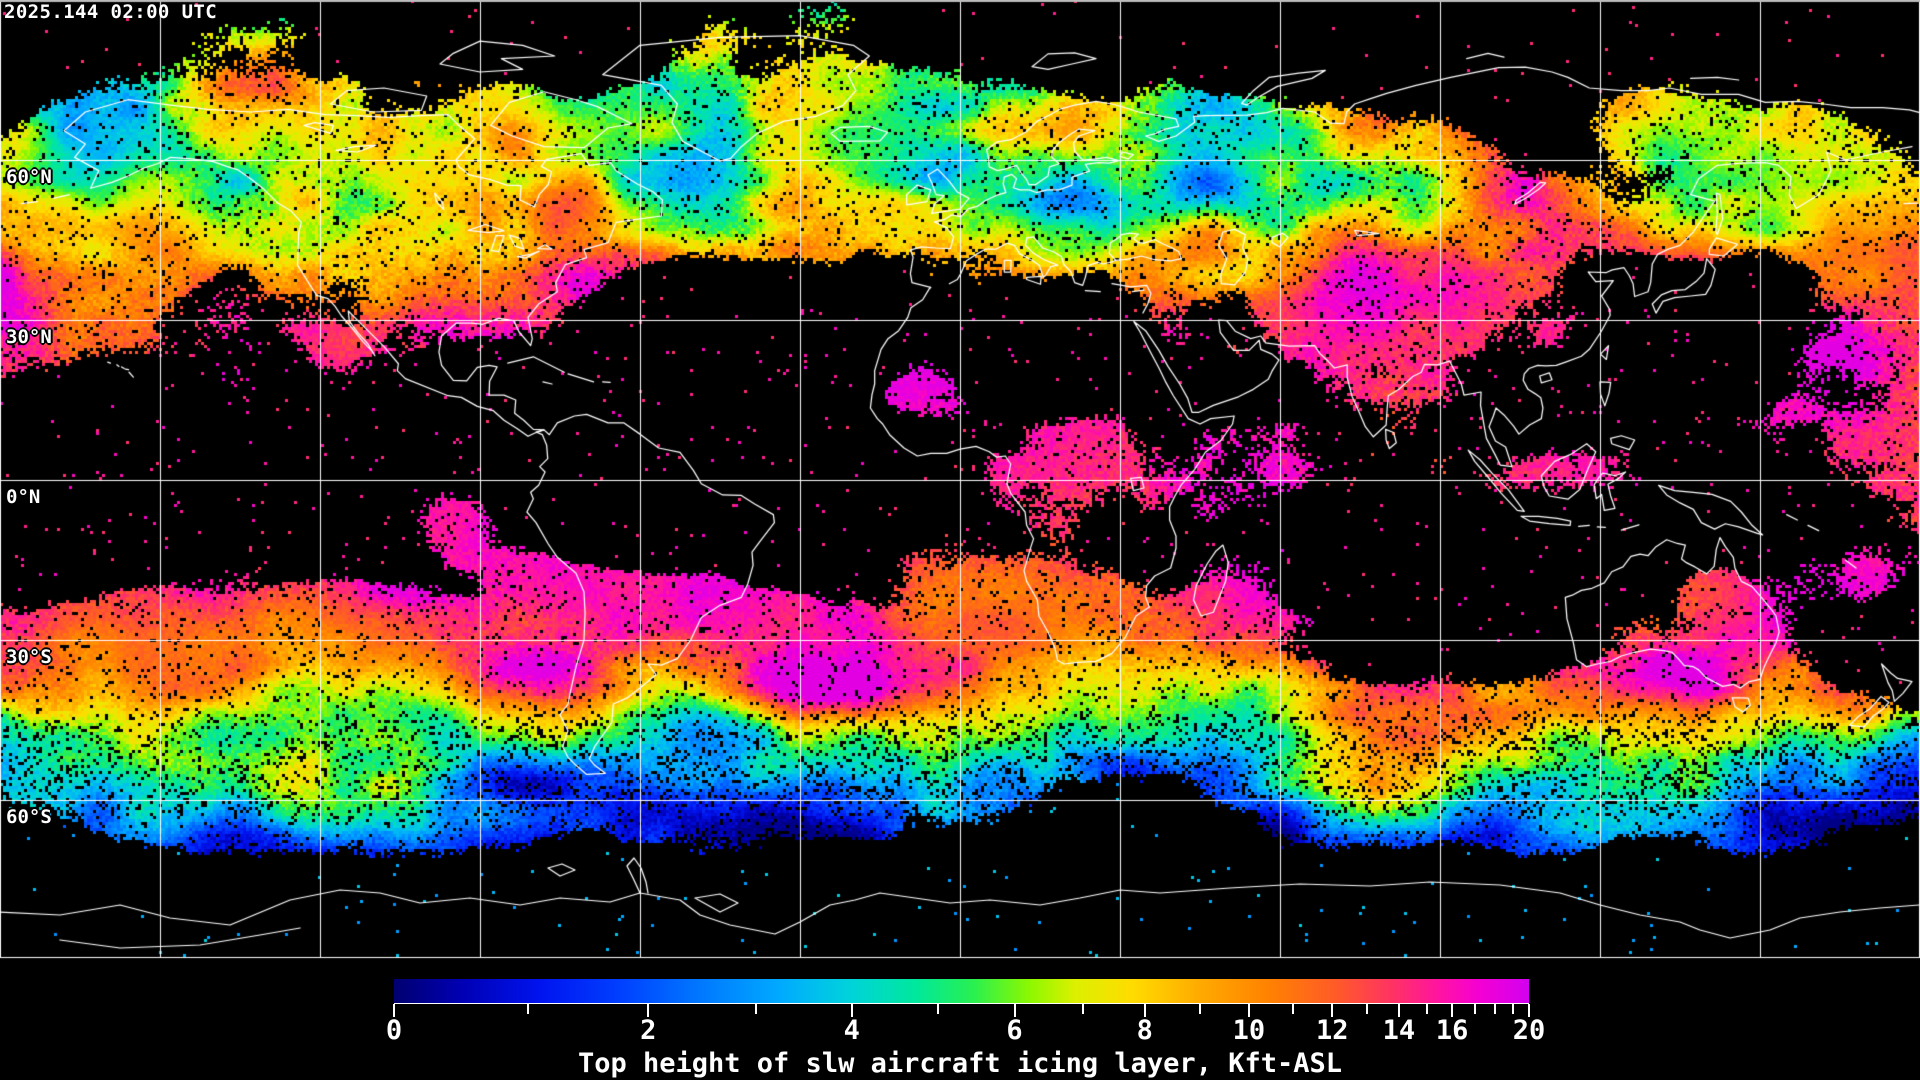 This screenshot has width=1920, height=1080. I want to click on colorbar-tick-label: 20, so click(1529, 1030).